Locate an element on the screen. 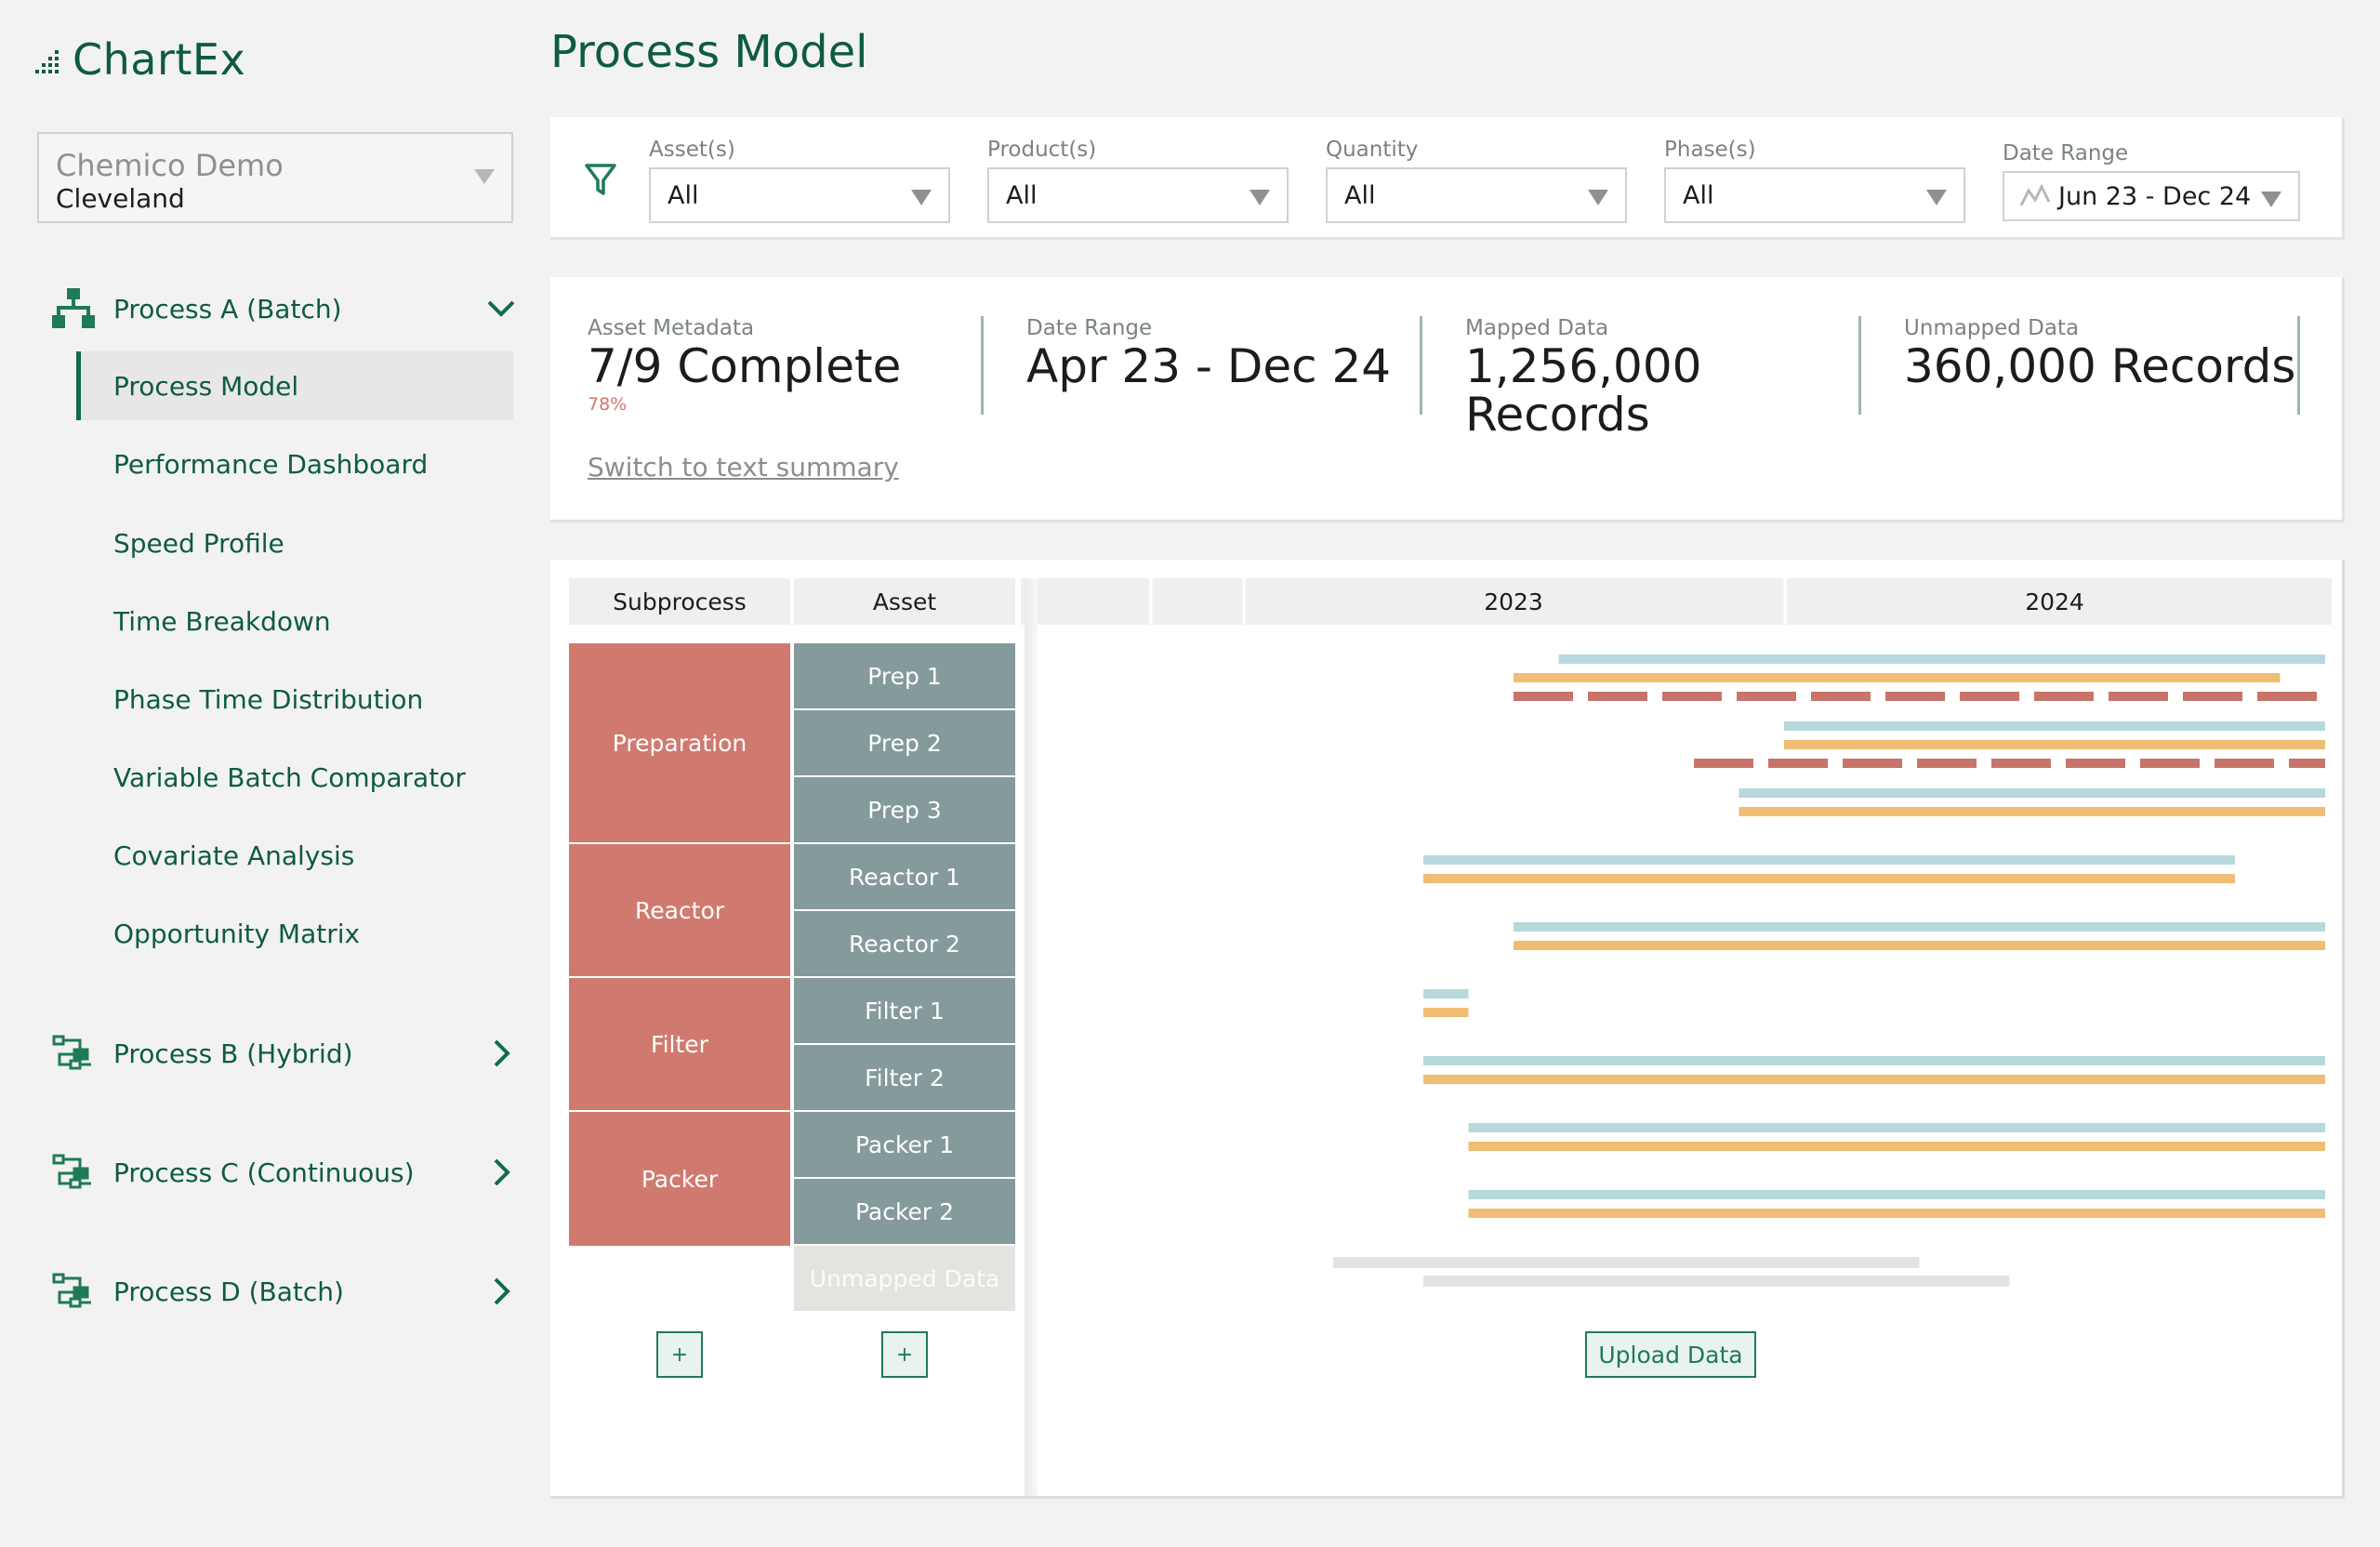 The width and height of the screenshot is (2380, 1547). process-flow-icon is located at coordinates (71, 1290).